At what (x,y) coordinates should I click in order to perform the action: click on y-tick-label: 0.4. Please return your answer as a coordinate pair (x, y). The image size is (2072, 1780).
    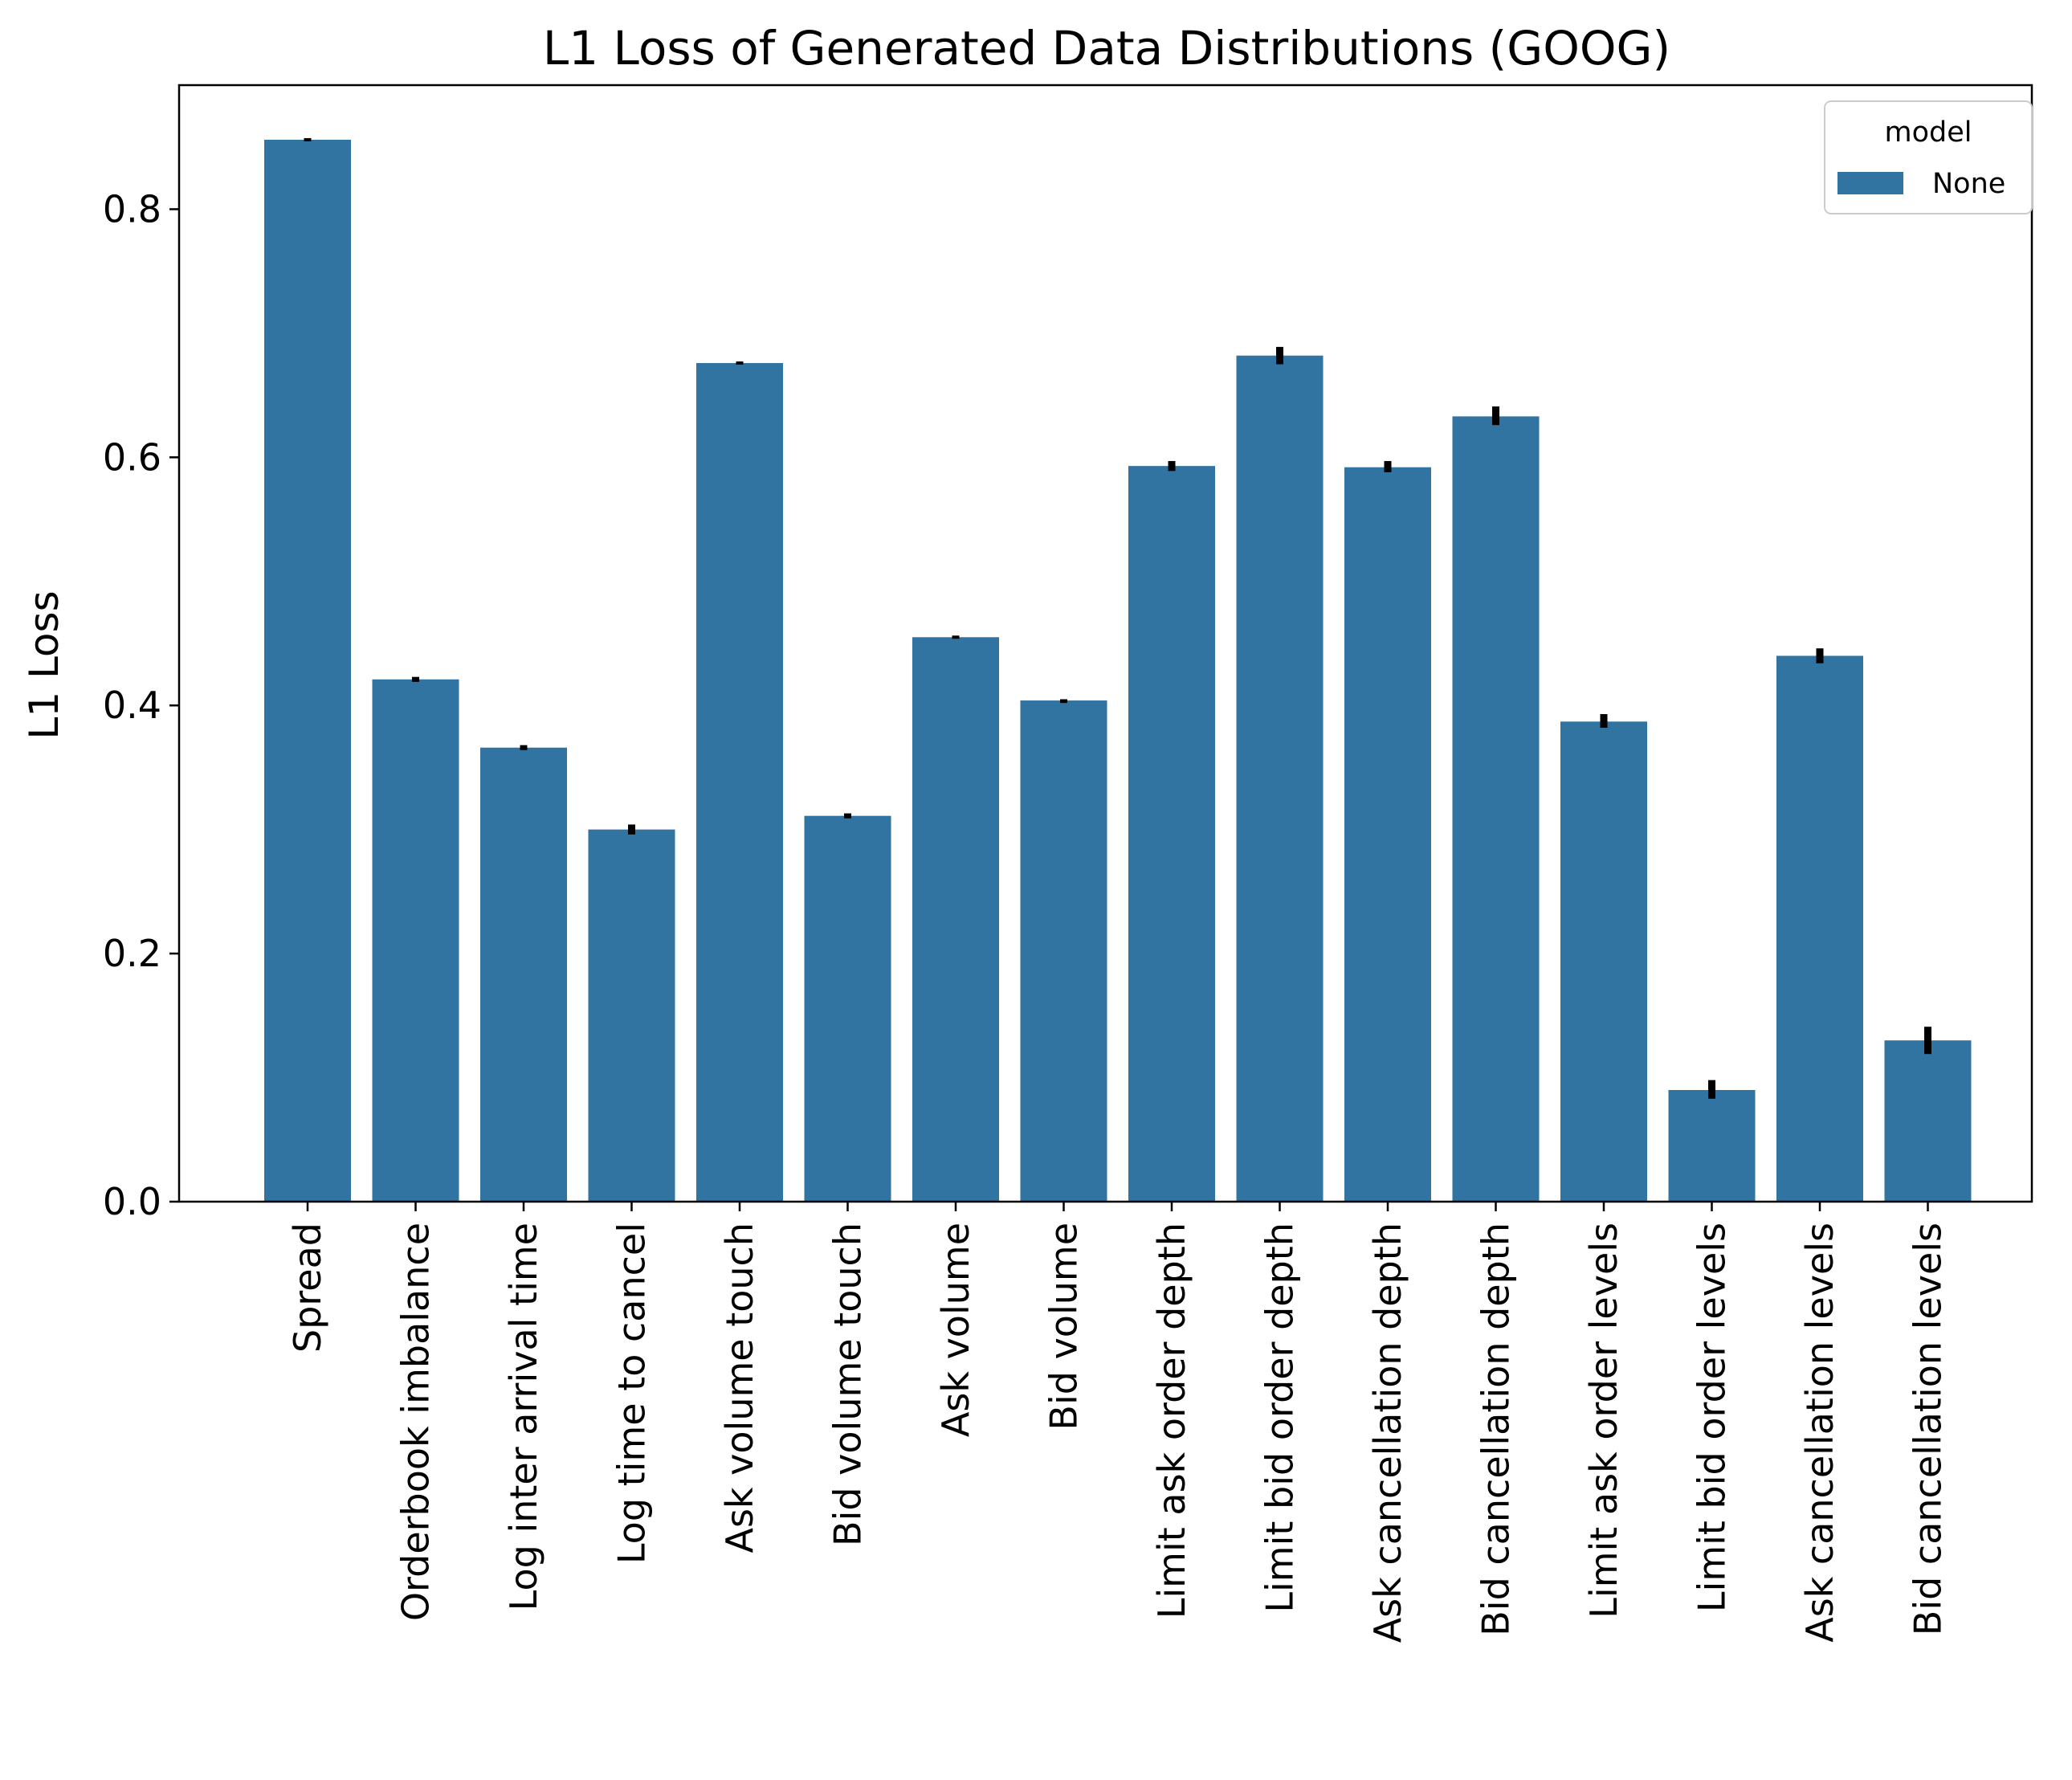
    Looking at the image, I should click on (132, 705).